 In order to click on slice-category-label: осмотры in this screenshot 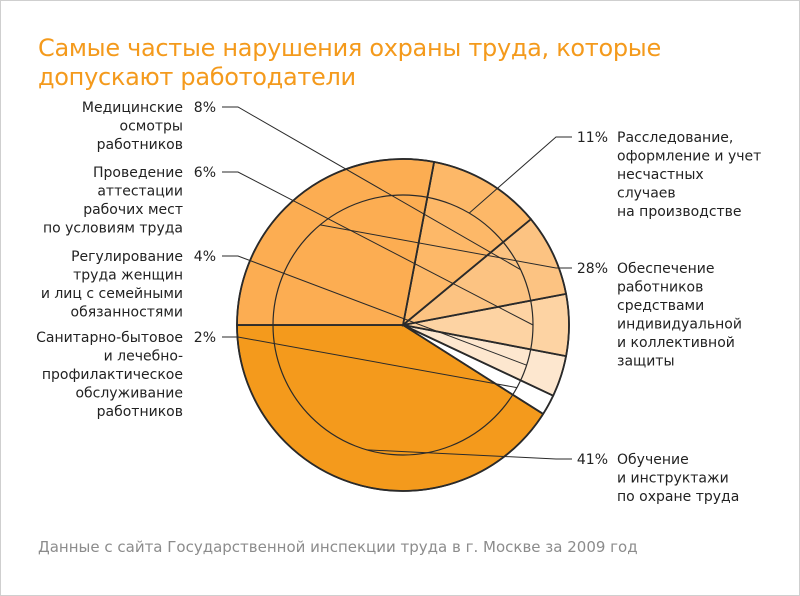, I will do `click(152, 127)`.